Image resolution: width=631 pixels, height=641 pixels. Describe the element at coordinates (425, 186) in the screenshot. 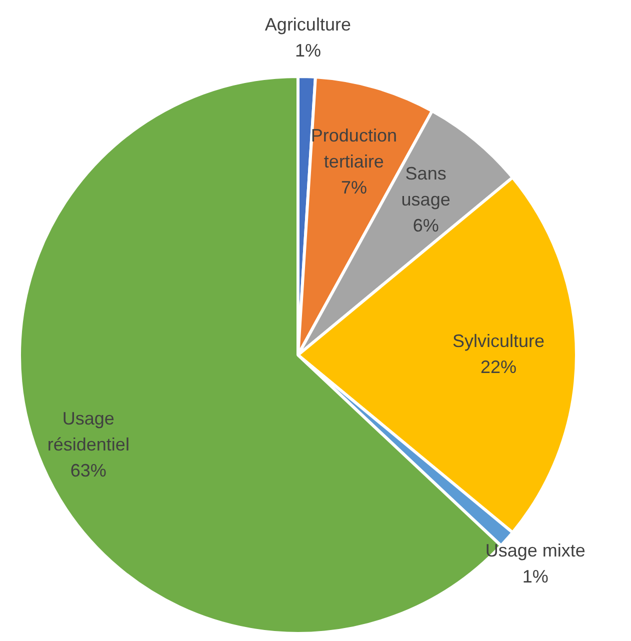

I see `slice-label: Sans usage` at that location.